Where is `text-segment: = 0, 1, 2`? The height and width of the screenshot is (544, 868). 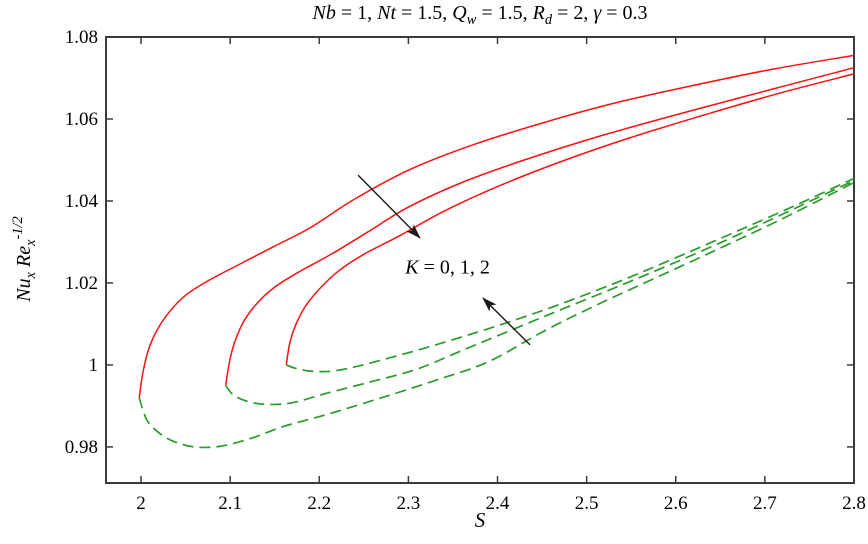 text-segment: = 0, 1, 2 is located at coordinates (454, 267).